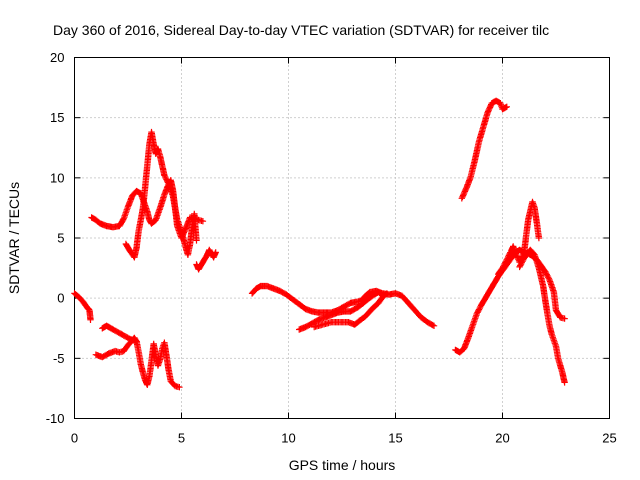  Describe the element at coordinates (288, 438) in the screenshot. I see `x-tick-label: 10` at that location.